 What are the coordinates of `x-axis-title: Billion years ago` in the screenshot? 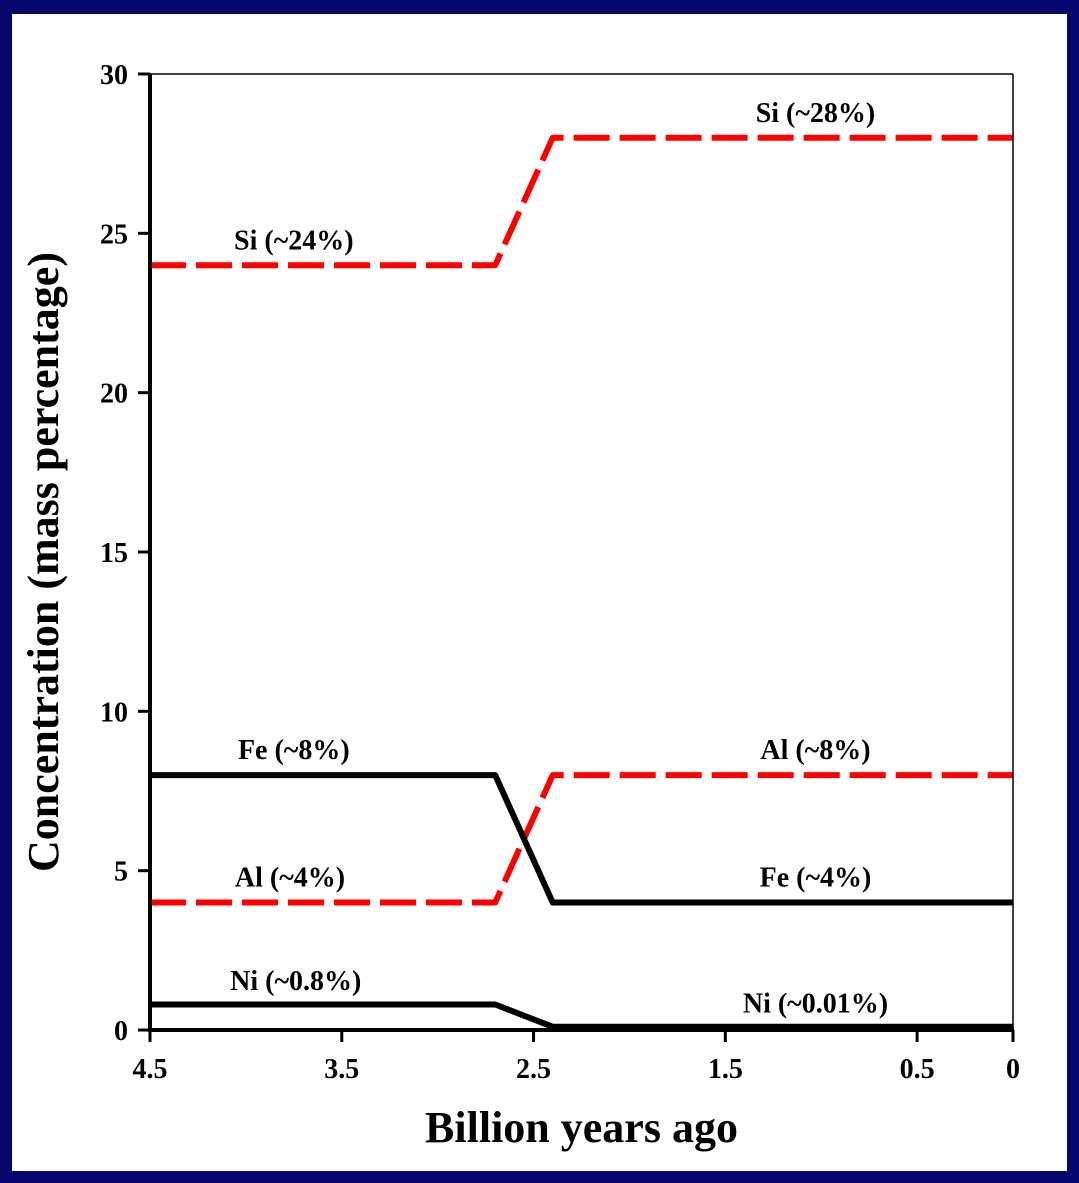 It's located at (581, 1127).